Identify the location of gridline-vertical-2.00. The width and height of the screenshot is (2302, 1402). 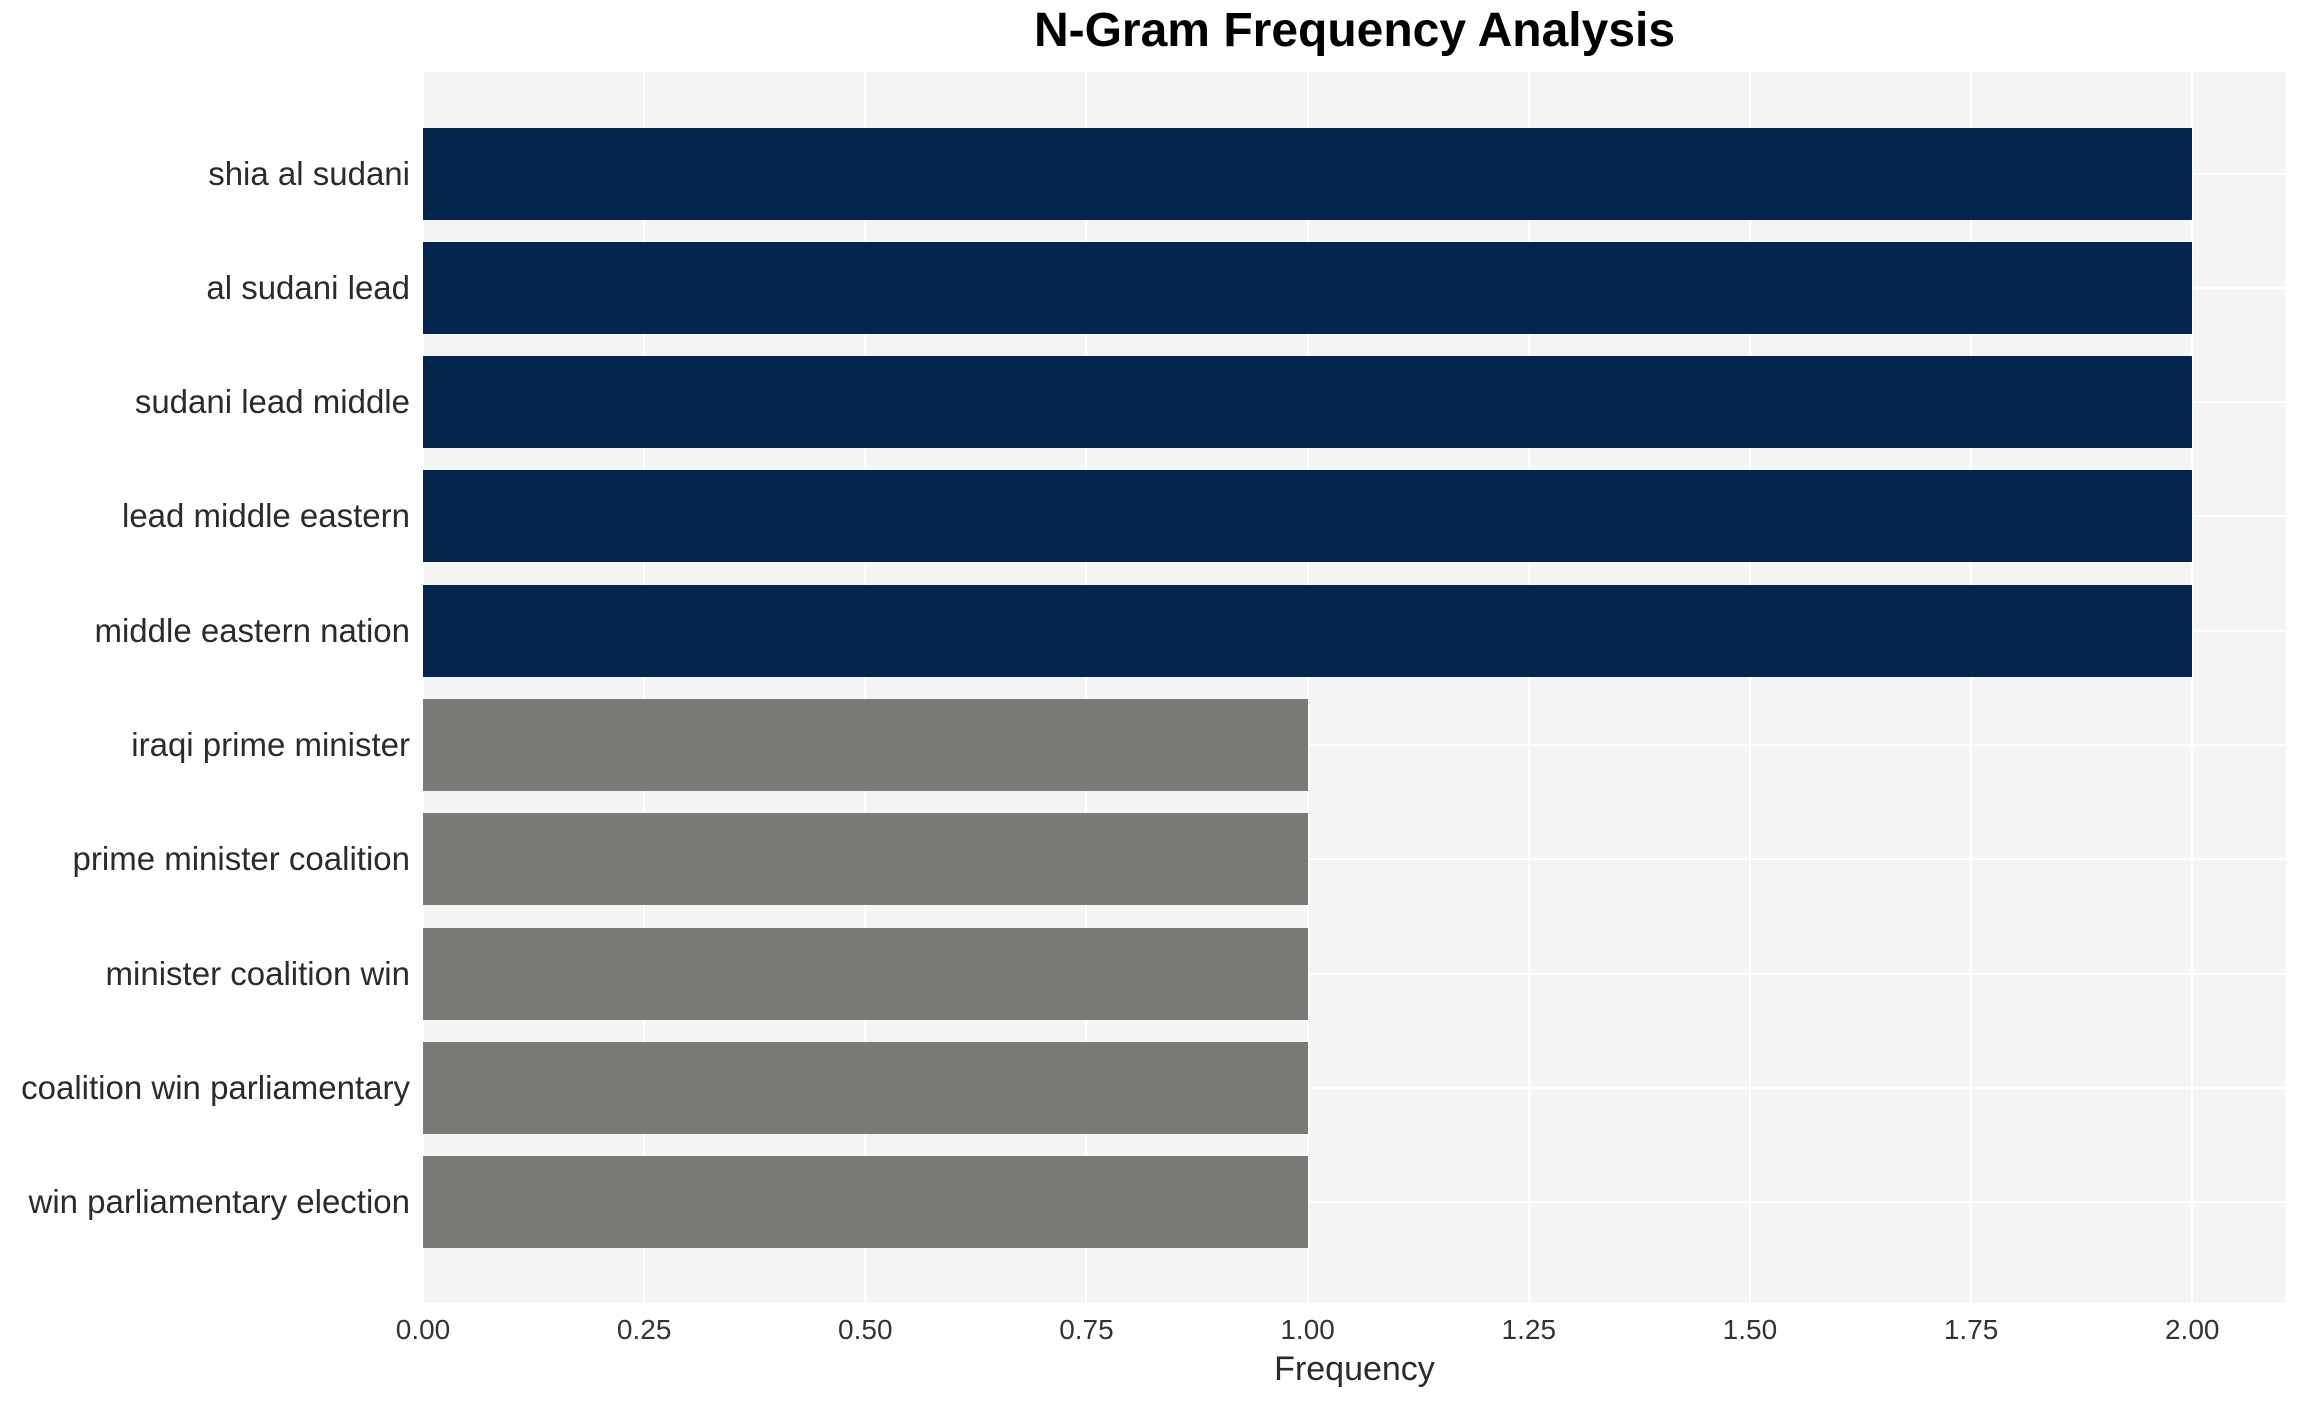
(2192, 687).